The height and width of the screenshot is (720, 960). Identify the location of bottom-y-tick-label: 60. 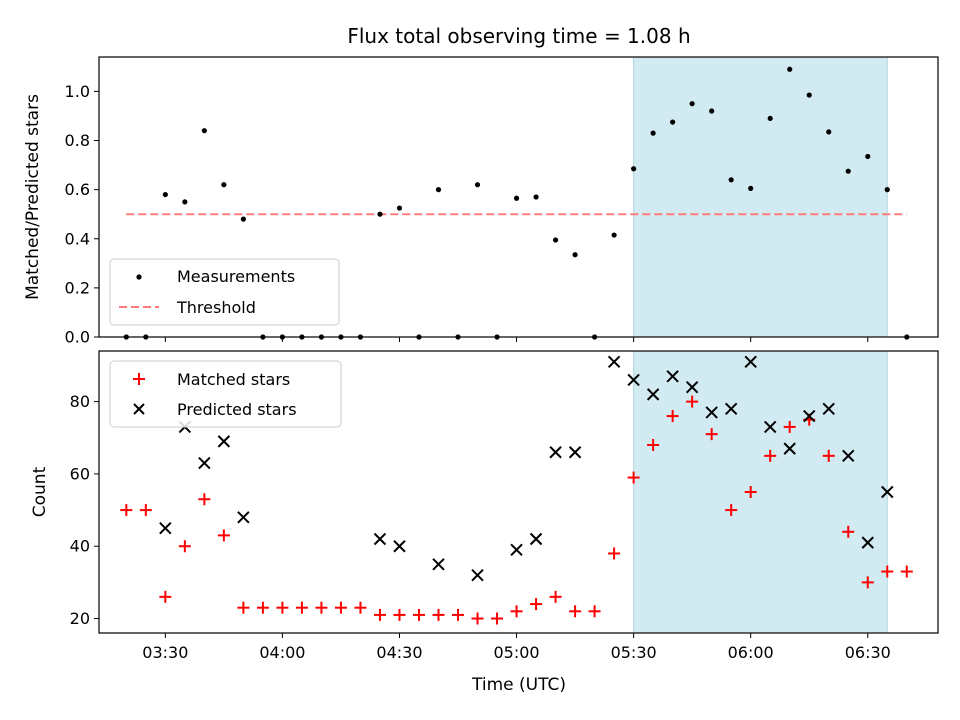
(80, 473).